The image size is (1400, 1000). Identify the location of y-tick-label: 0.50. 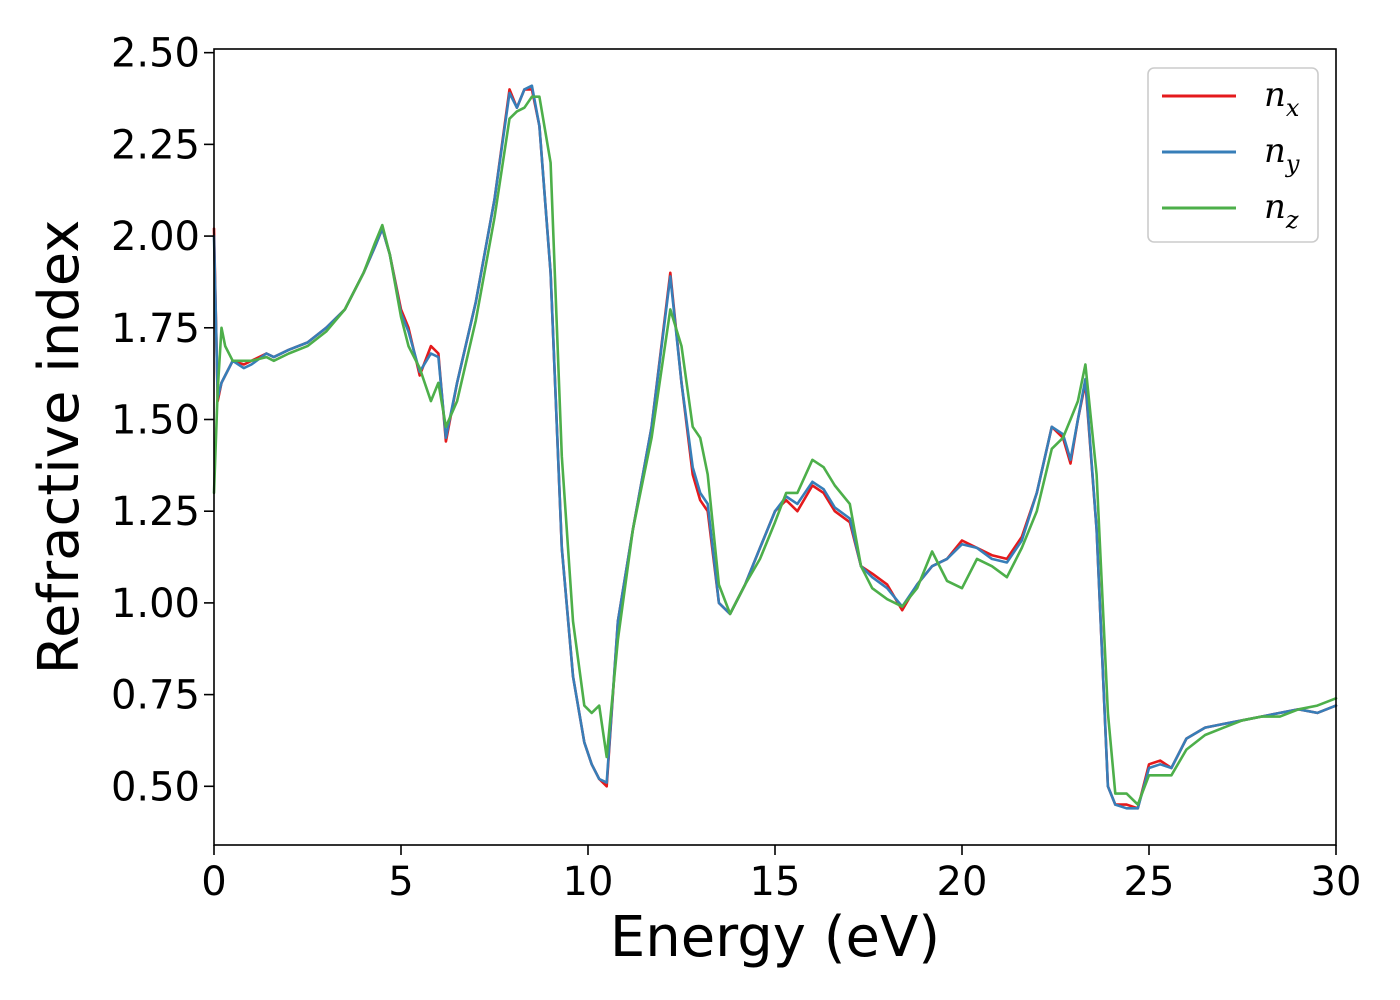
(155, 787).